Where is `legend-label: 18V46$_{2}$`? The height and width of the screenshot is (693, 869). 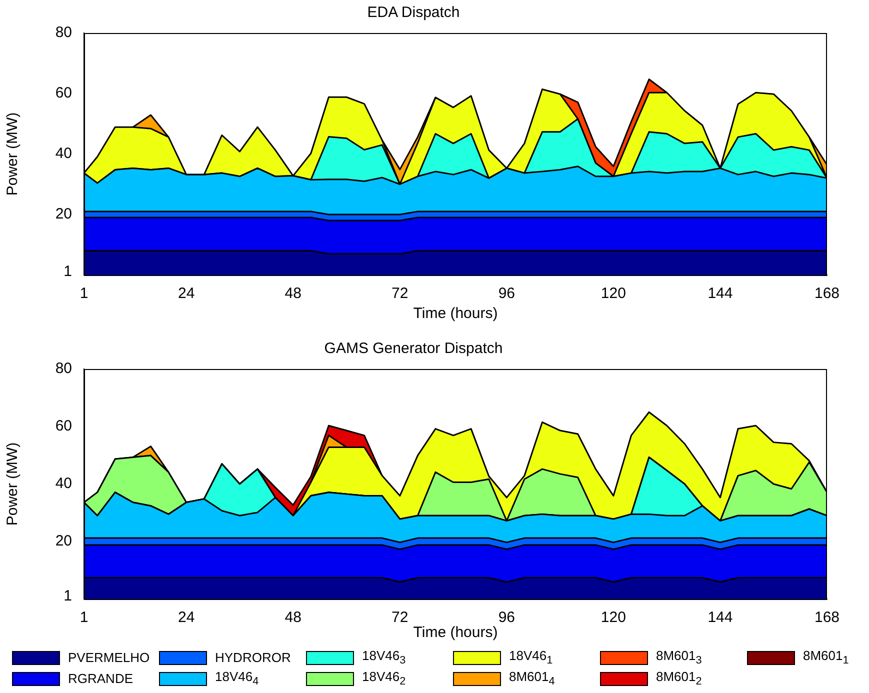 legend-label: 18V46$_{2}$ is located at coordinates (384, 678).